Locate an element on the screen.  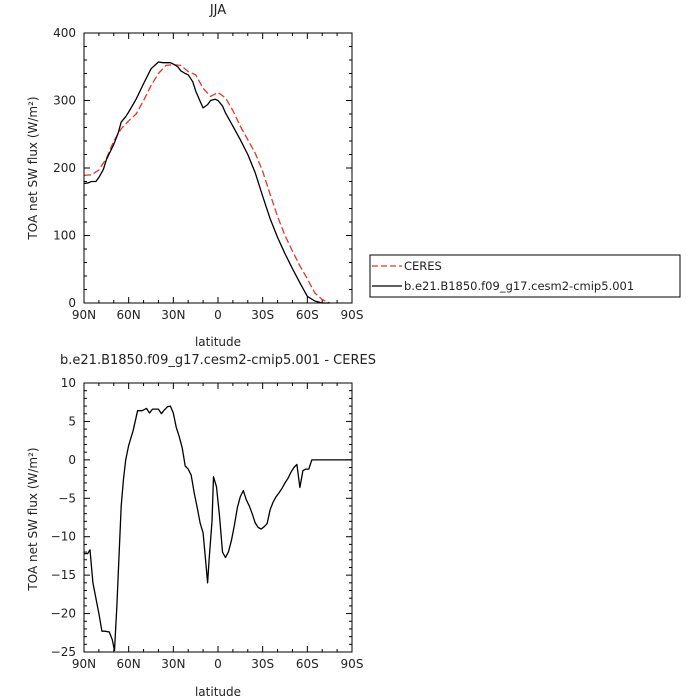
bottom-y-tick-label: −20 is located at coordinates (63, 614).